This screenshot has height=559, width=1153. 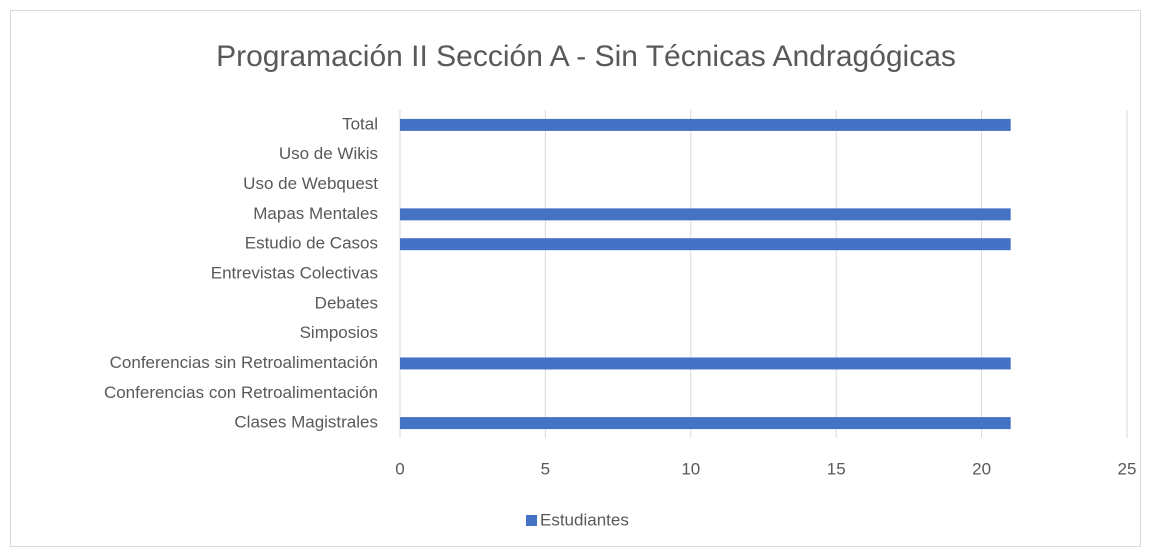 What do you see at coordinates (339, 332) in the screenshot?
I see `y-tick-label: Simposios` at bounding box center [339, 332].